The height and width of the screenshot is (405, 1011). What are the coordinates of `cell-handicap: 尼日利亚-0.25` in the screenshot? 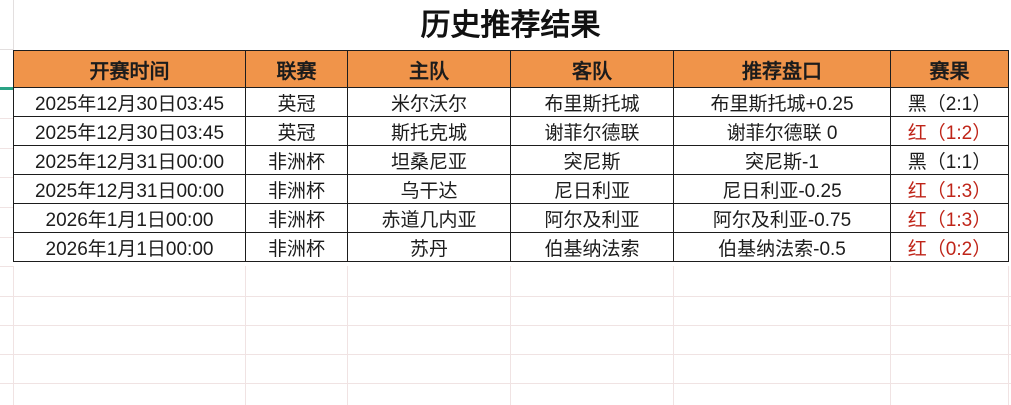 It's located at (782, 189).